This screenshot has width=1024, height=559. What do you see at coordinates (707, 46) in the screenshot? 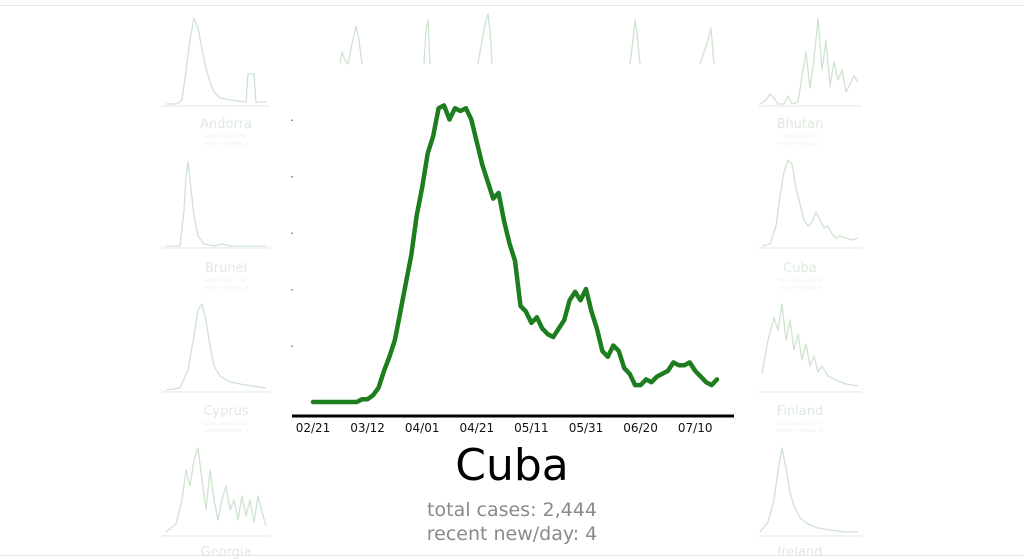
I see `bg-sparkline-top-e` at bounding box center [707, 46].